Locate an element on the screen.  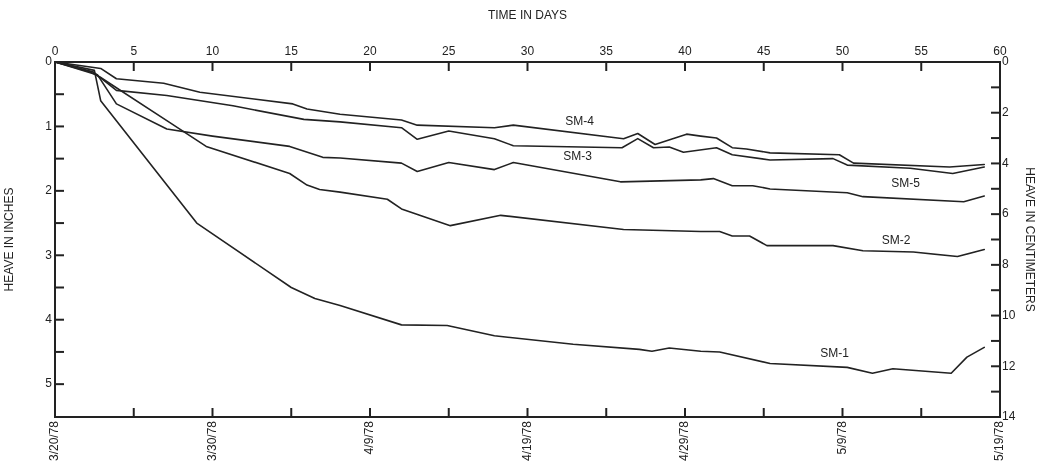
x-tick-label: 55 is located at coordinates (921, 51).